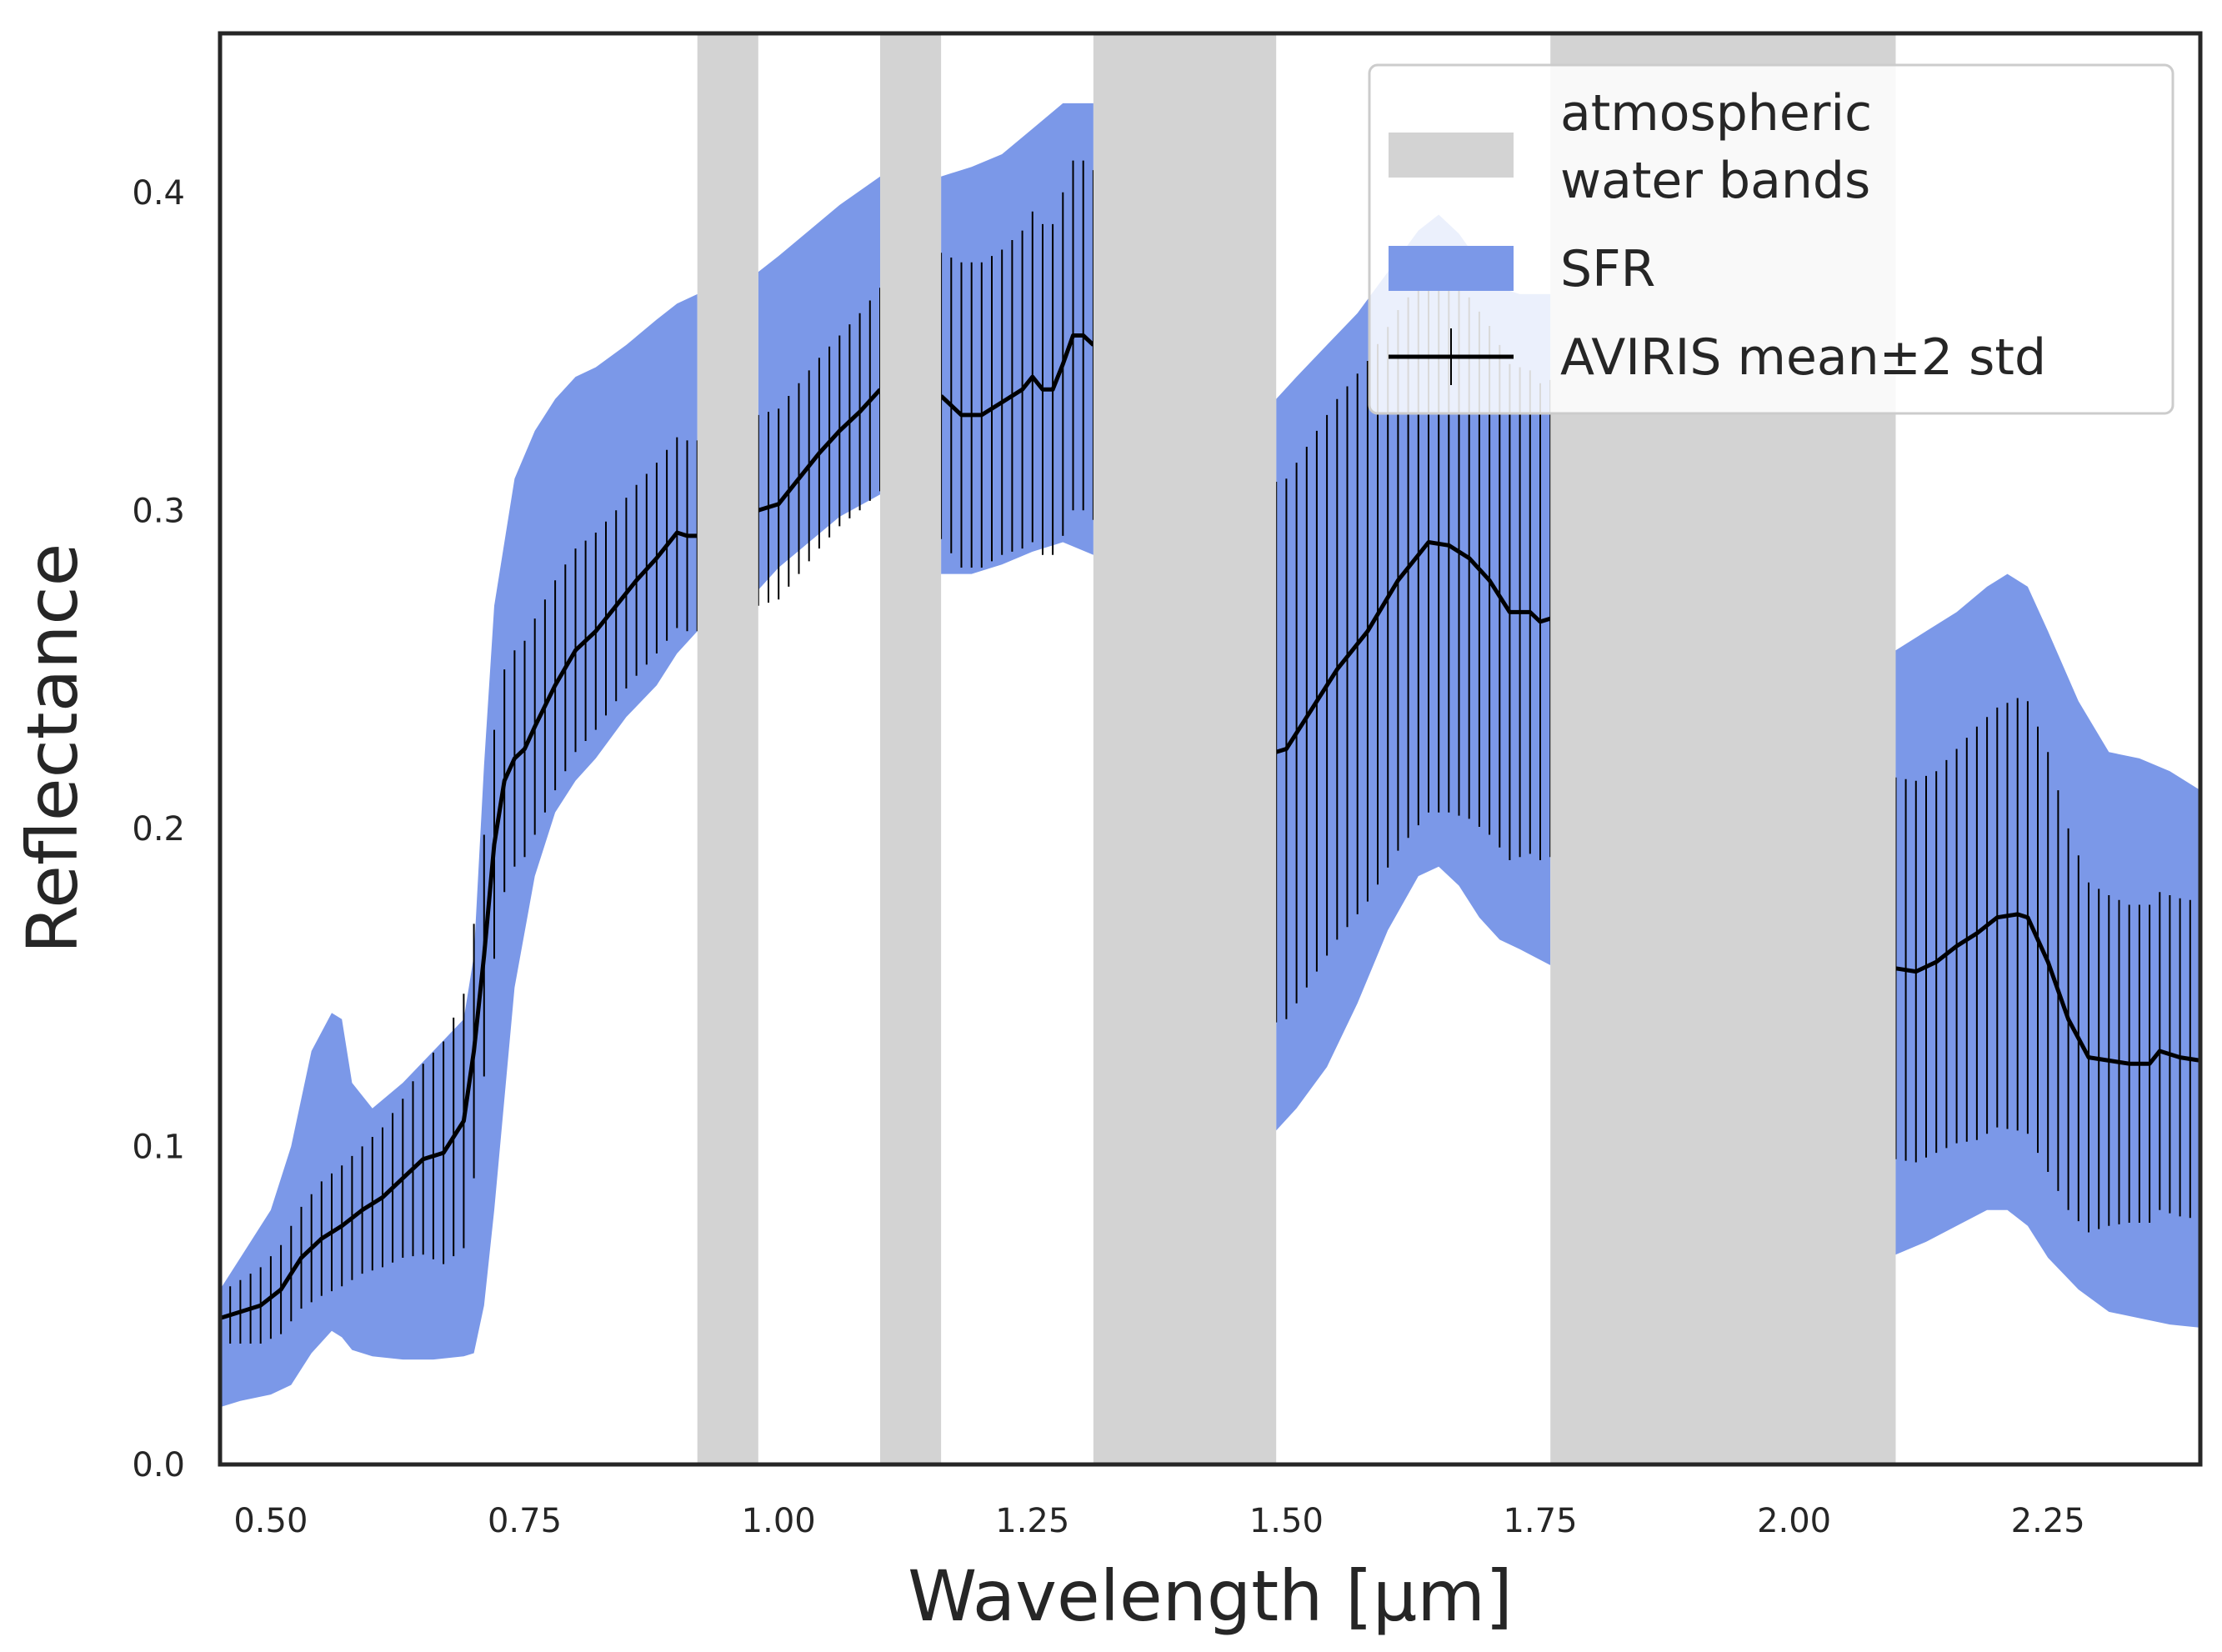 The width and height of the screenshot is (2222, 1652). What do you see at coordinates (1607, 269) in the screenshot?
I see `legend-label-sfr: SFR` at bounding box center [1607, 269].